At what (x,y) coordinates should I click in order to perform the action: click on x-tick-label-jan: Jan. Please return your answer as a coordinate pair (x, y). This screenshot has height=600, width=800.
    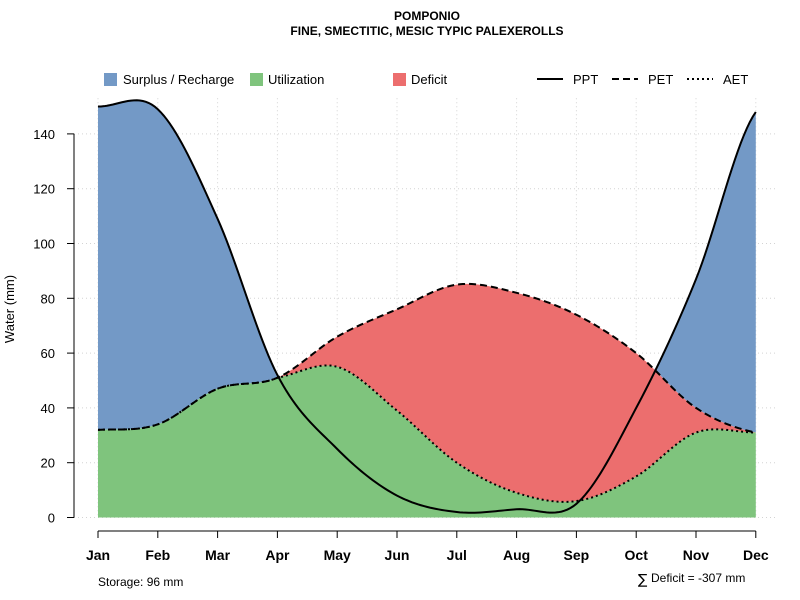
    Looking at the image, I should click on (98, 555).